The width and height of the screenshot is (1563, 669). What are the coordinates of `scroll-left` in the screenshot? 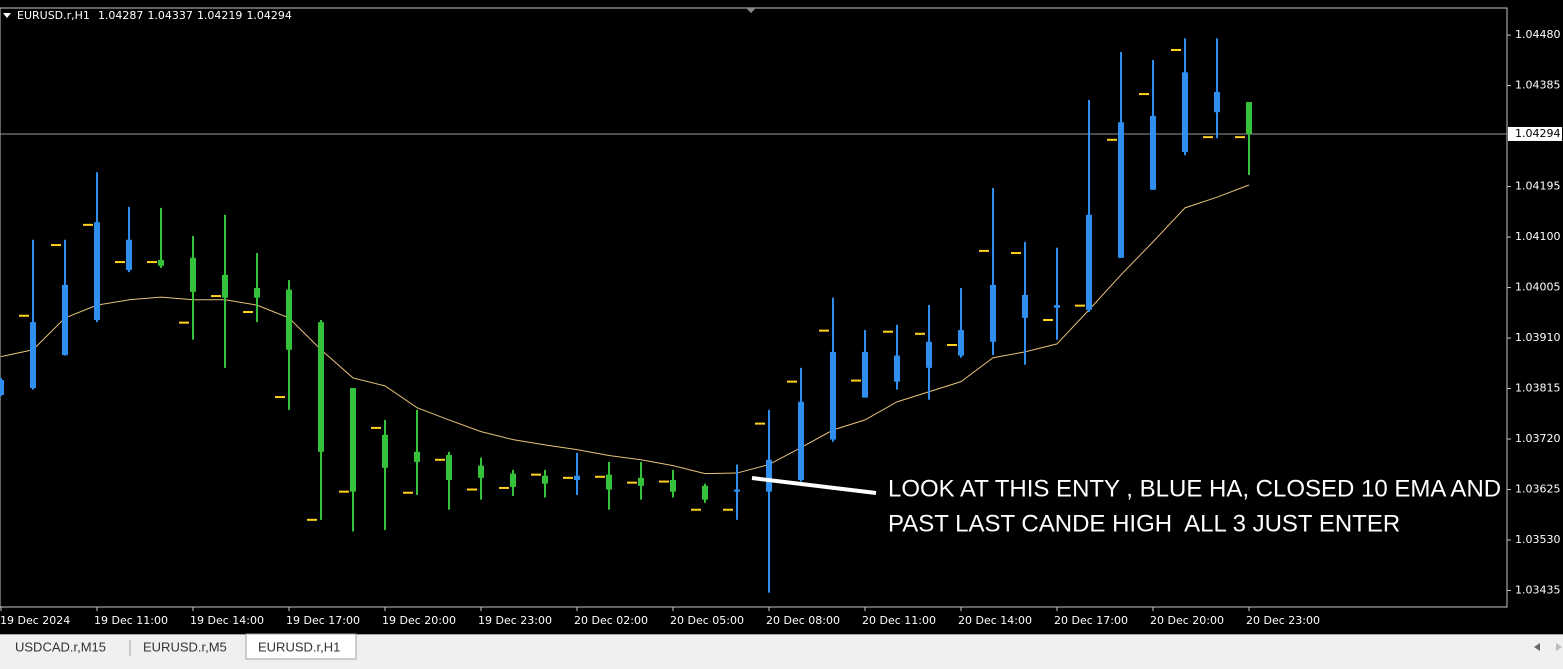 It's located at (1537, 647).